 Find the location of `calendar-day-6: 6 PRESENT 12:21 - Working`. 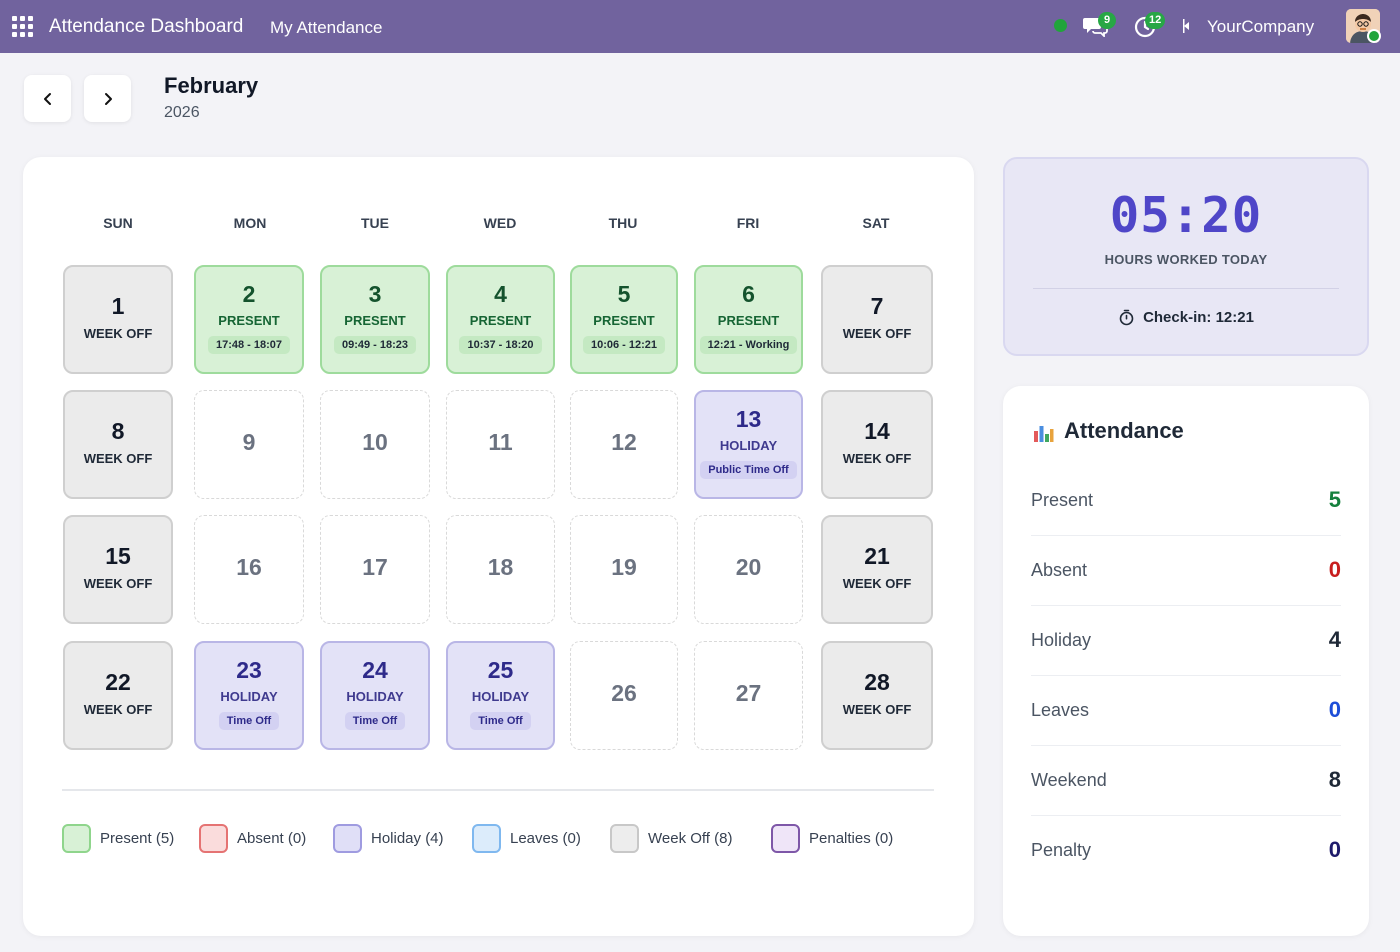

calendar-day-6: 6 PRESENT 12:21 - Working is located at coordinates (748, 319).